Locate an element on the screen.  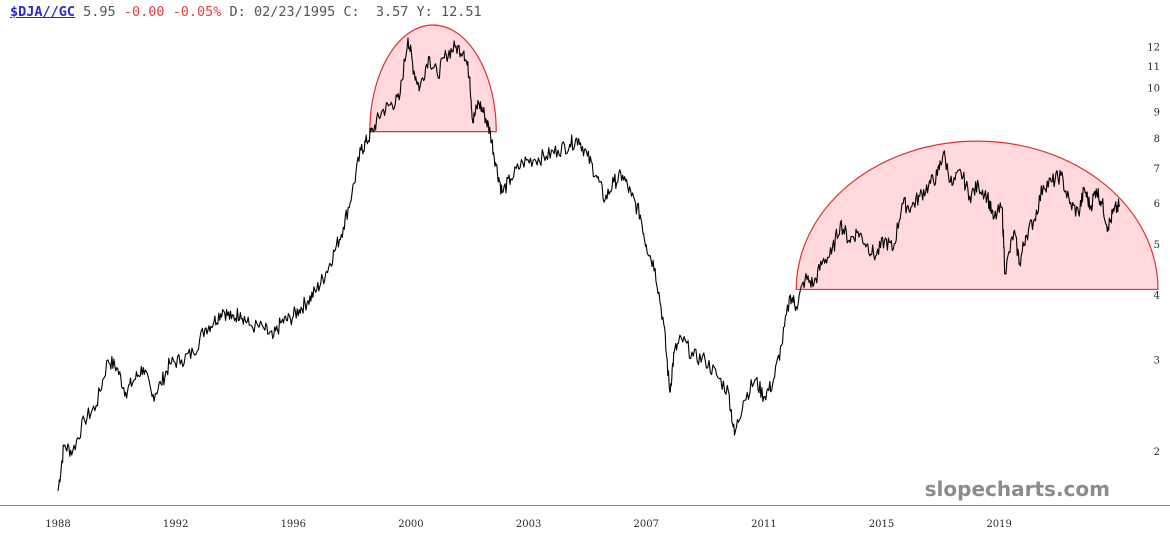
y-tick-label: 7 is located at coordinates (1157, 169).